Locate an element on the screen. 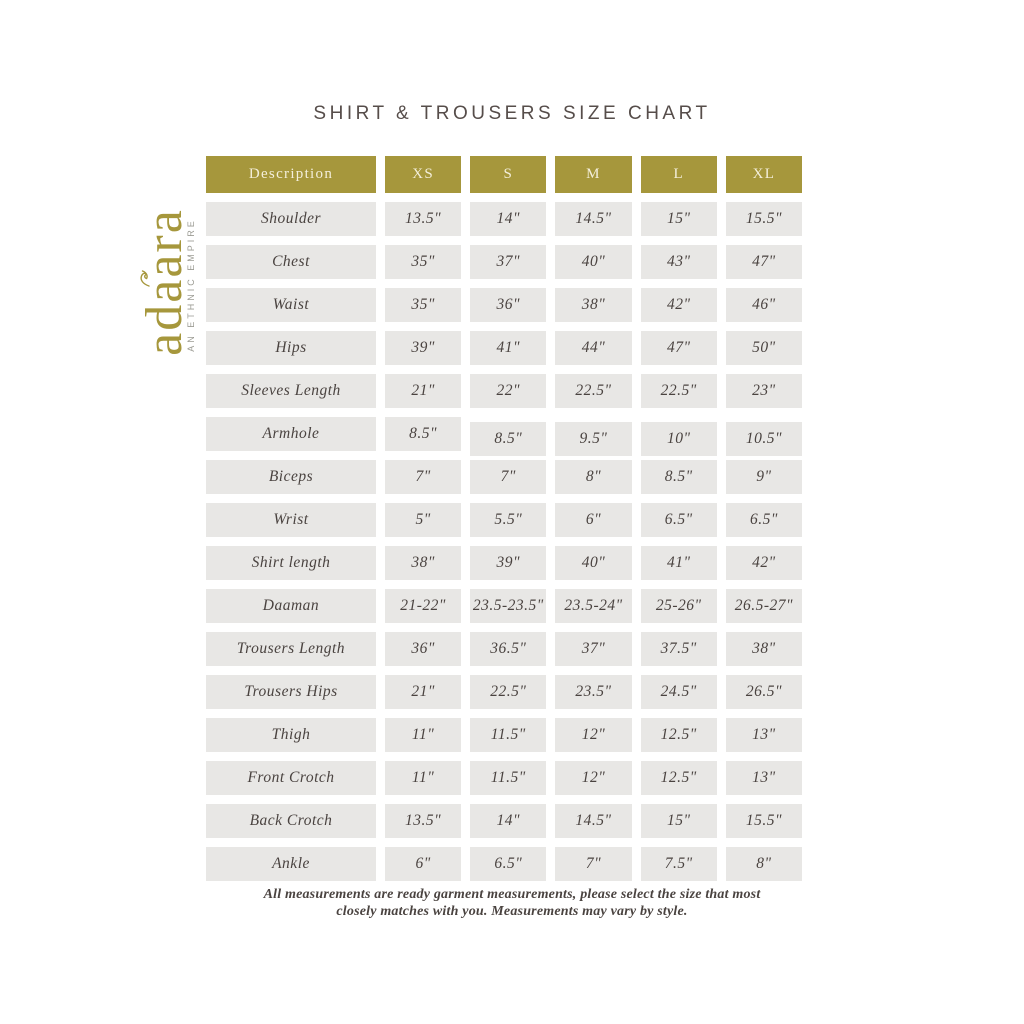 The height and width of the screenshot is (1024, 1024). page-title: SHIRT & TROUSERS SIZE CHART is located at coordinates (512, 113).